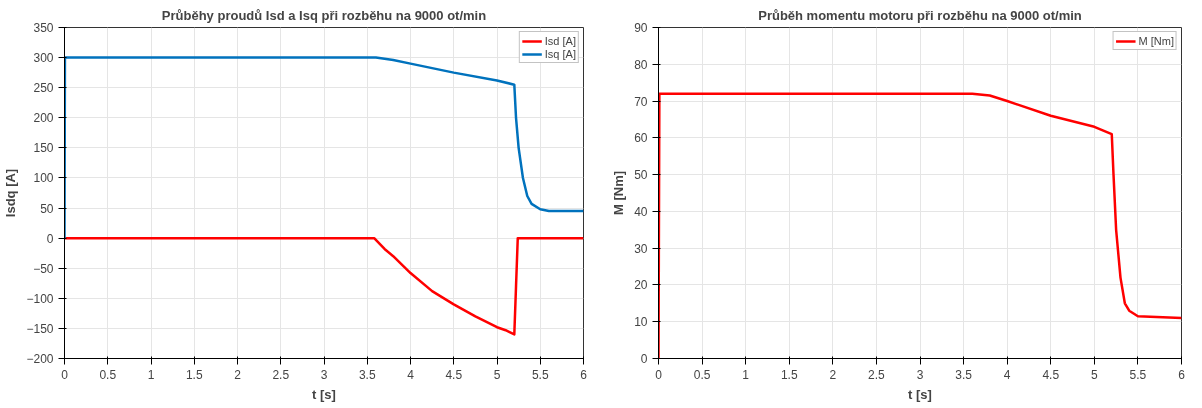 The image size is (1202, 408). What do you see at coordinates (1156, 40) in the screenshot?
I see `legend-label: M [Nm]` at bounding box center [1156, 40].